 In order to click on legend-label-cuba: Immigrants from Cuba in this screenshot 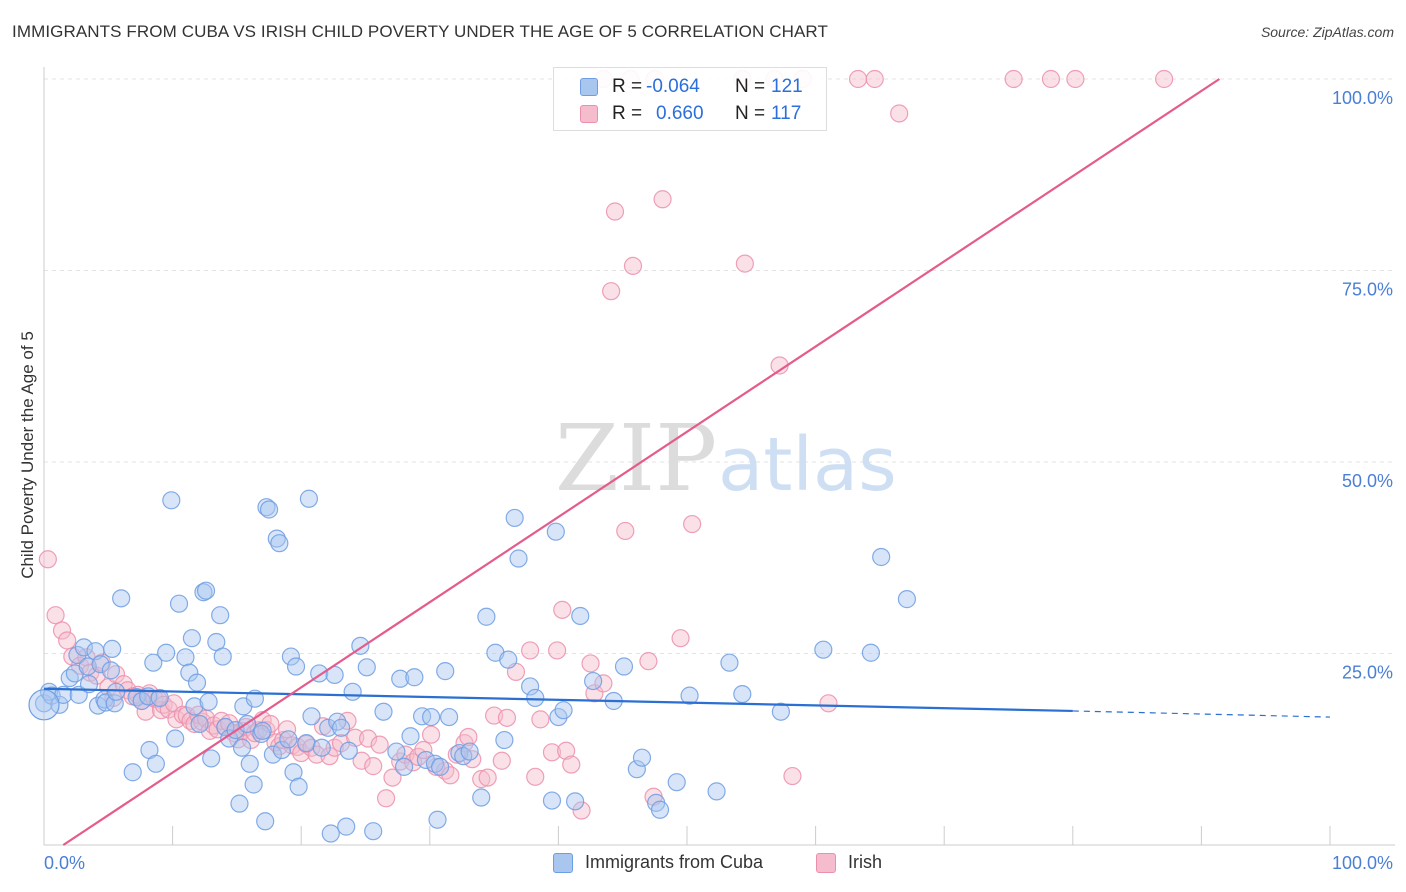, I will do `click(674, 862)`.